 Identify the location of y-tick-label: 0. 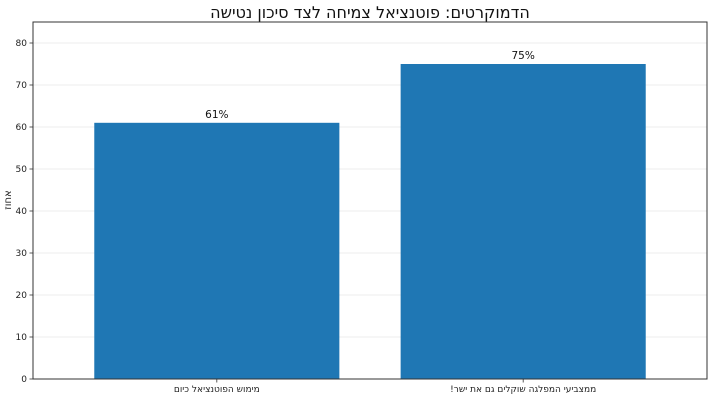
(24, 380).